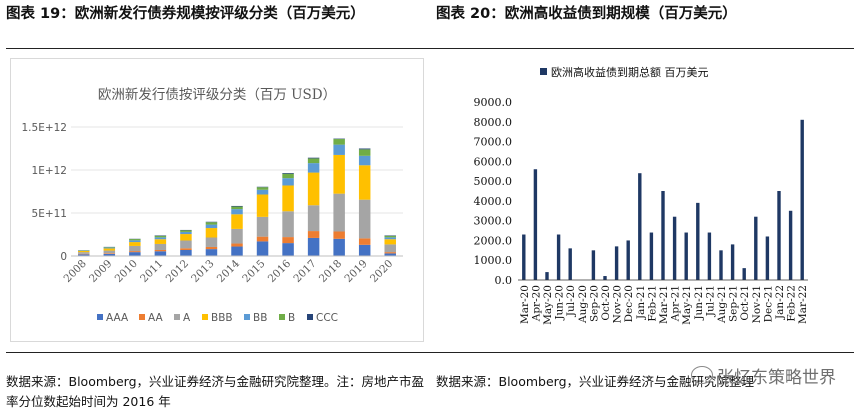 The image size is (860, 413). Describe the element at coordinates (222, 318) in the screenshot. I see `legend-label: BBB` at that location.